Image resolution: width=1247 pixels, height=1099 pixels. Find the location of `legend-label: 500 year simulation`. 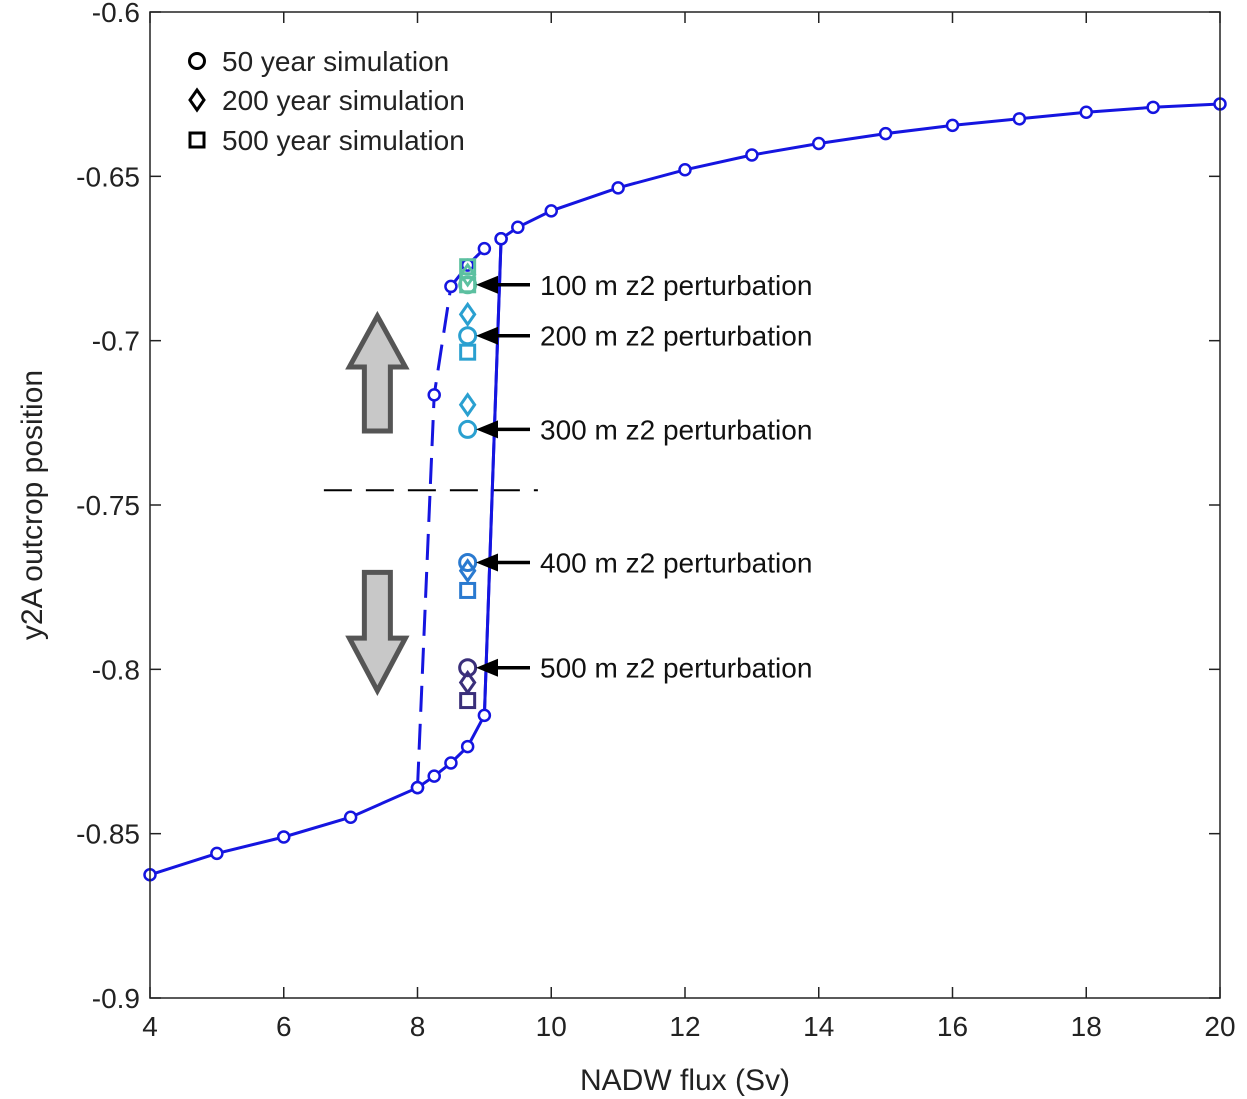

legend-label: 500 year simulation is located at coordinates (343, 140).